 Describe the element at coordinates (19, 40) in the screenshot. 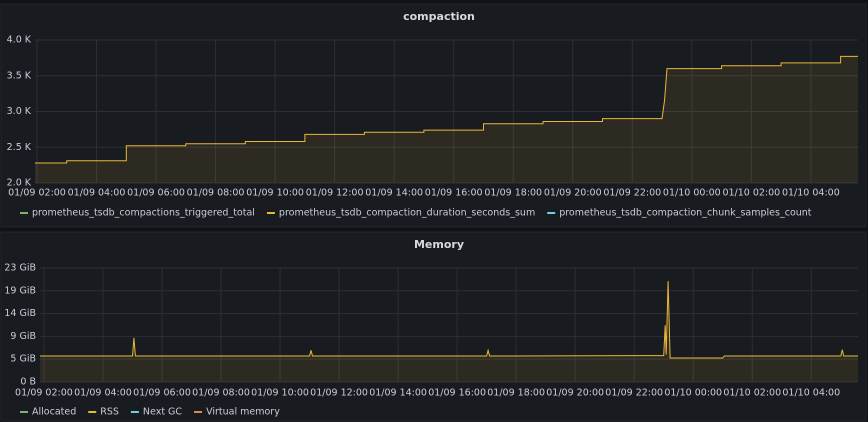

I see `y-tick-label: 4.0 K` at that location.